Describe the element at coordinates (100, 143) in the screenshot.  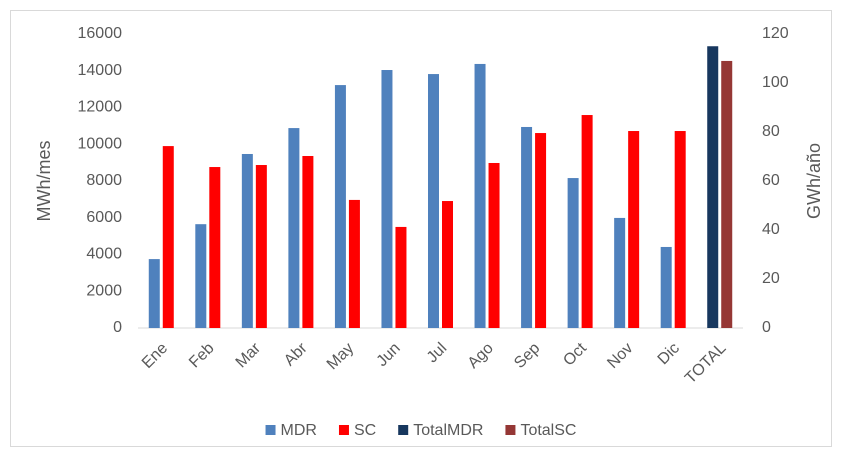
I see `y-tick-label: 10000` at that location.